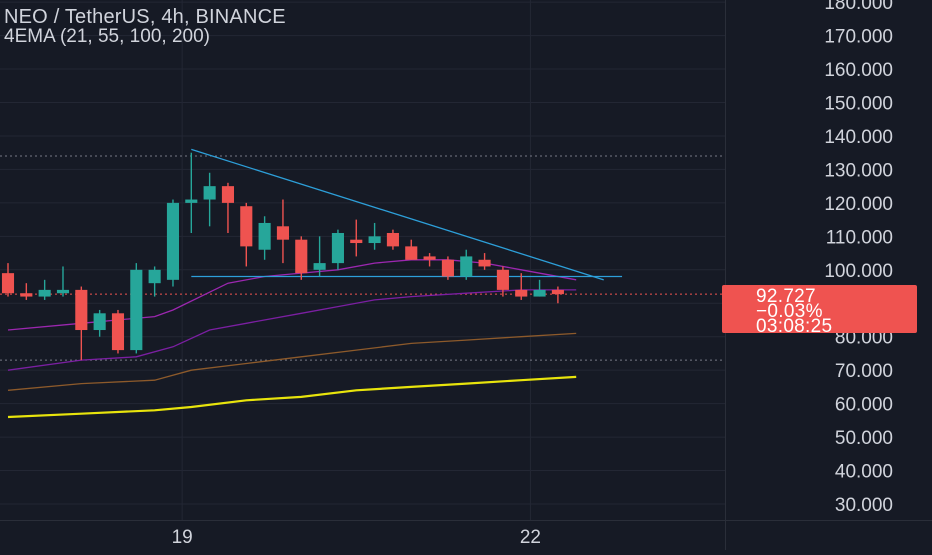 The image size is (932, 555). What do you see at coordinates (292, 295) in the screenshot?
I see `ema-21-line` at bounding box center [292, 295].